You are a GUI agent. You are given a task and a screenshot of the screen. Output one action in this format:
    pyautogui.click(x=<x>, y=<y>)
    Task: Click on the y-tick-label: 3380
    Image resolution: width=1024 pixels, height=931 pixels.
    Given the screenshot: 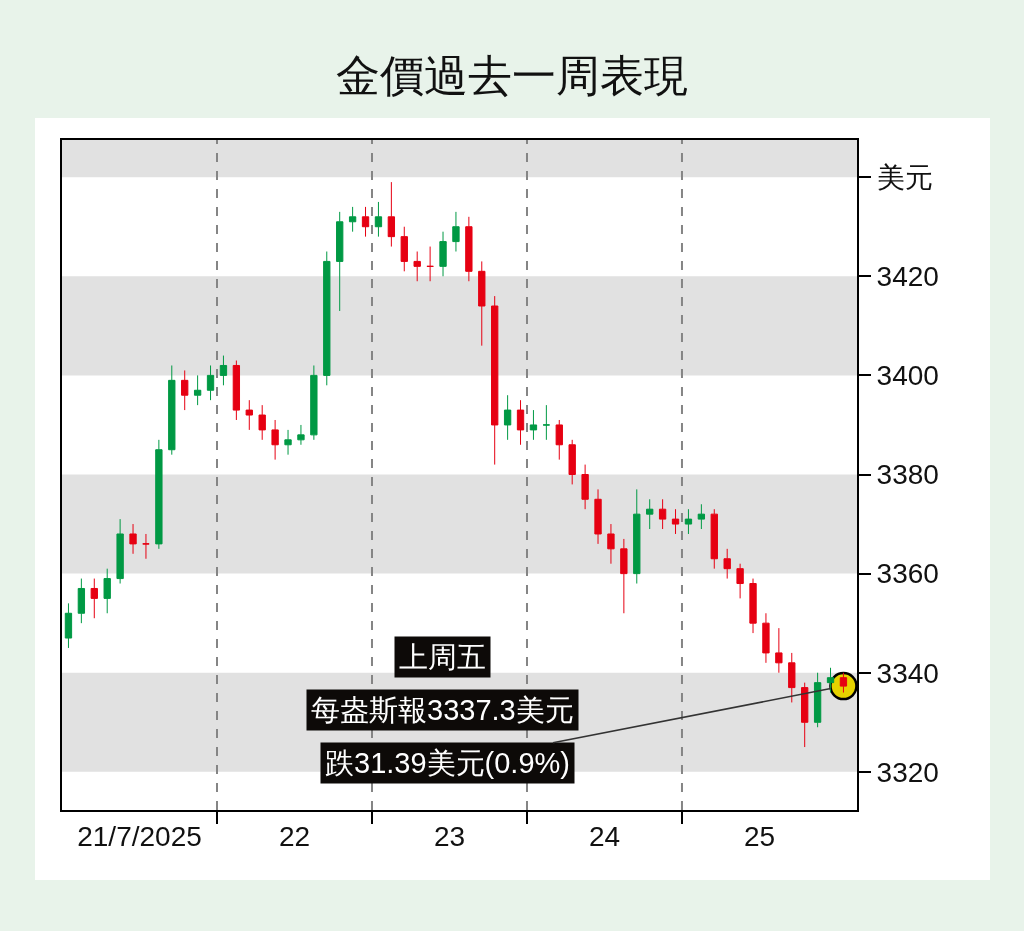 What is the action you would take?
    pyautogui.click(x=907, y=475)
    